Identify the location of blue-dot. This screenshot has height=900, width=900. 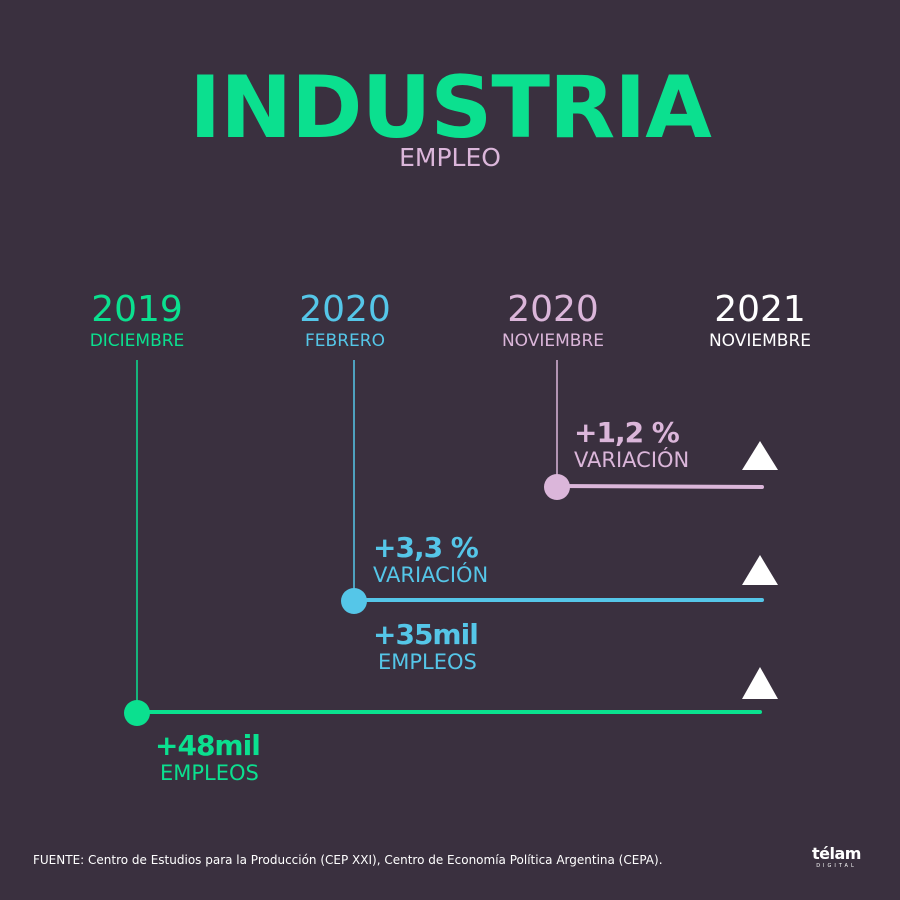
(354, 601).